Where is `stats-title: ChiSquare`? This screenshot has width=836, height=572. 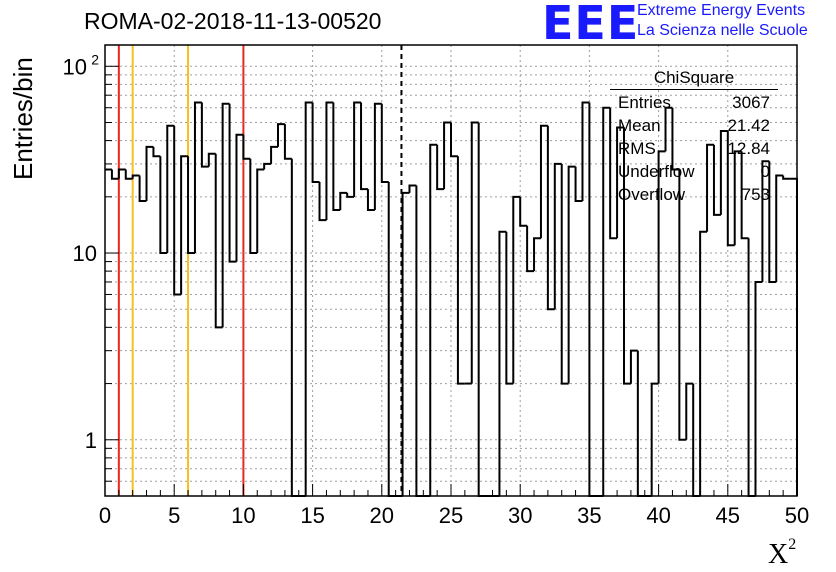 stats-title: ChiSquare is located at coordinates (694, 79).